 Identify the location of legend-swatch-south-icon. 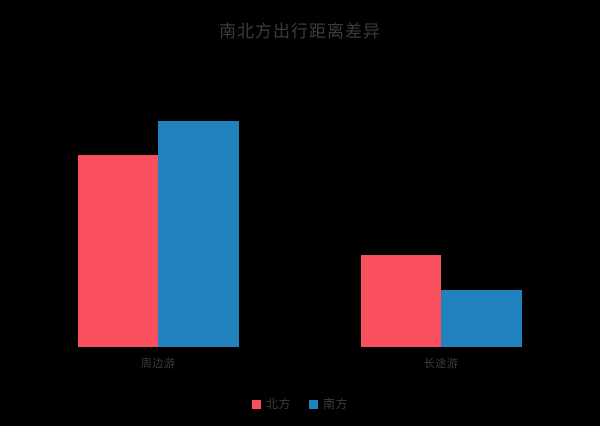
(313, 404).